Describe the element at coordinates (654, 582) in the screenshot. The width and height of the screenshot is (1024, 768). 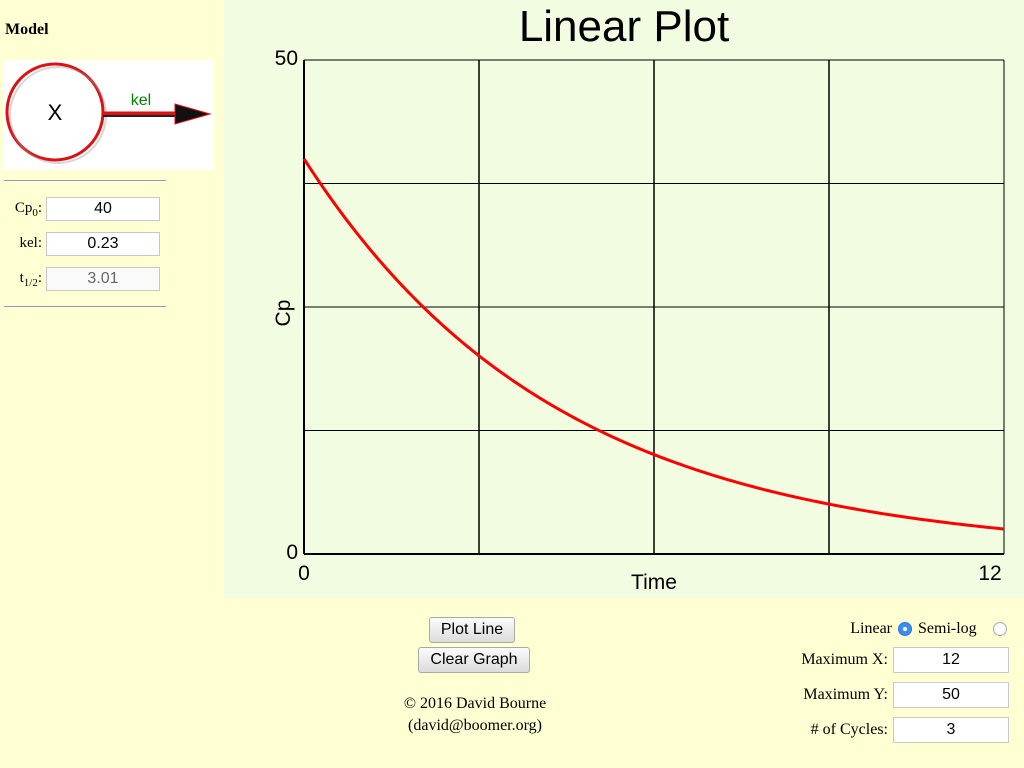
I see `x-axis-label: Time` at that location.